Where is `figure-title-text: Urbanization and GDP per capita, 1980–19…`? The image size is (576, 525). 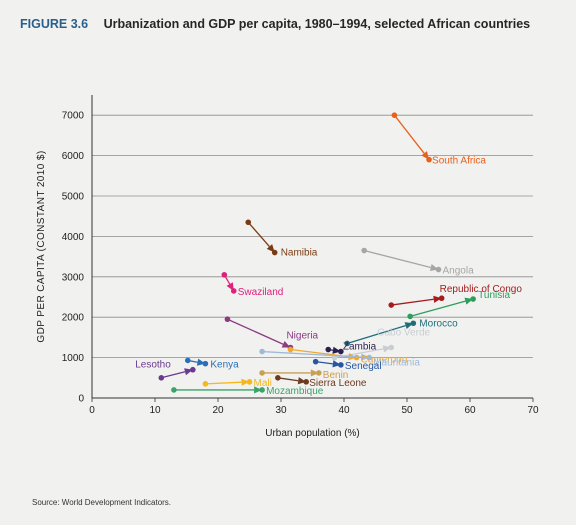
figure-title-text: Urbanization and GDP per capita, 1980–19… is located at coordinates (317, 24).